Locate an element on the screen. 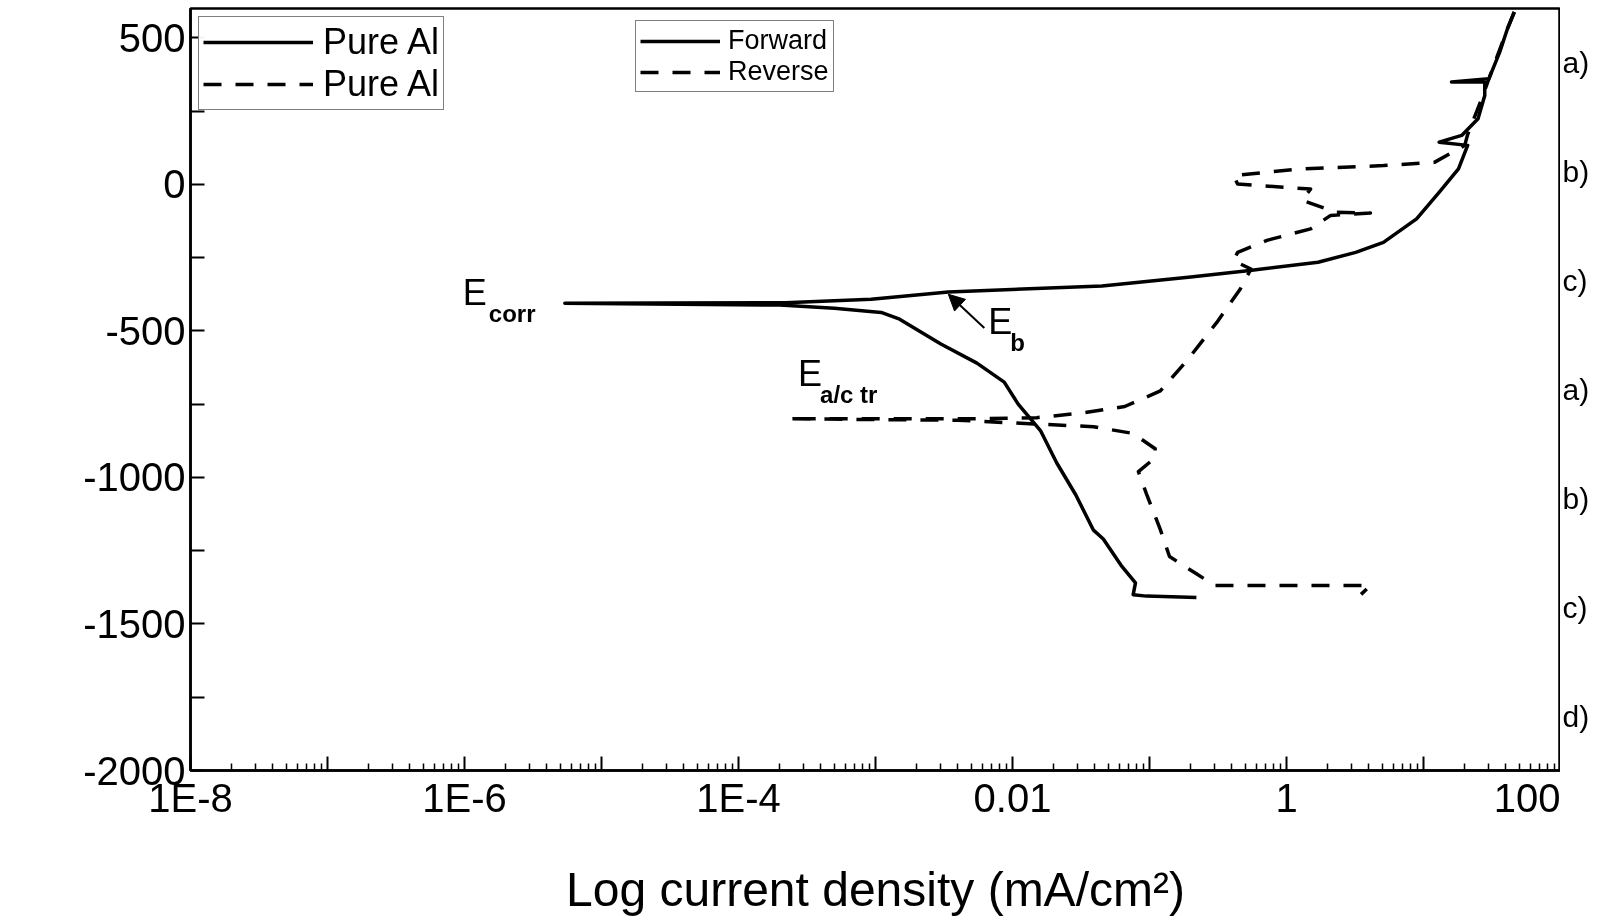 Image resolution: width=1604 pixels, height=923 pixels. annotation: Reverse is located at coordinates (778, 71).